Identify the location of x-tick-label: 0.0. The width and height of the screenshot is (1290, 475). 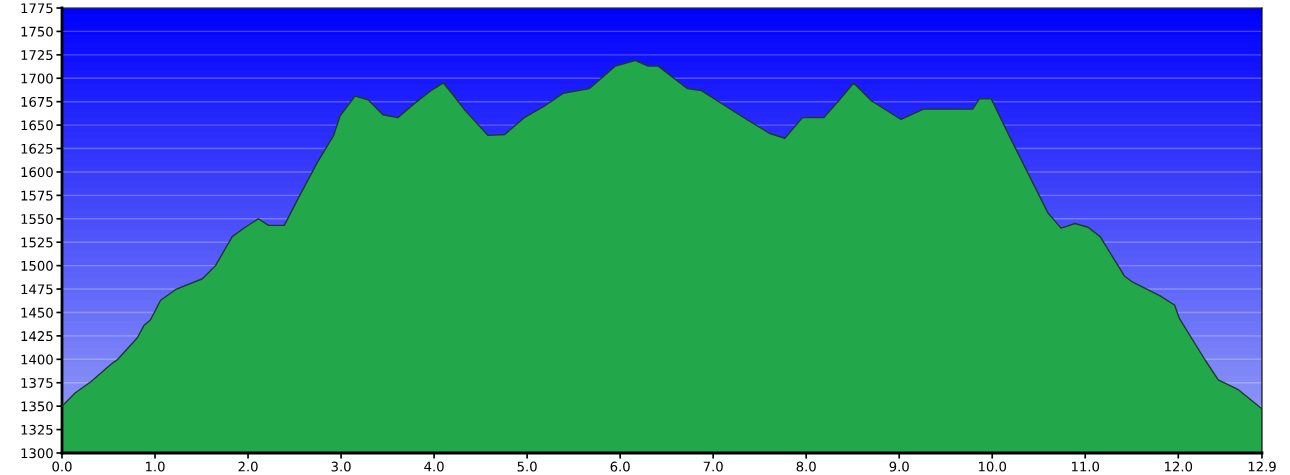
(62, 466).